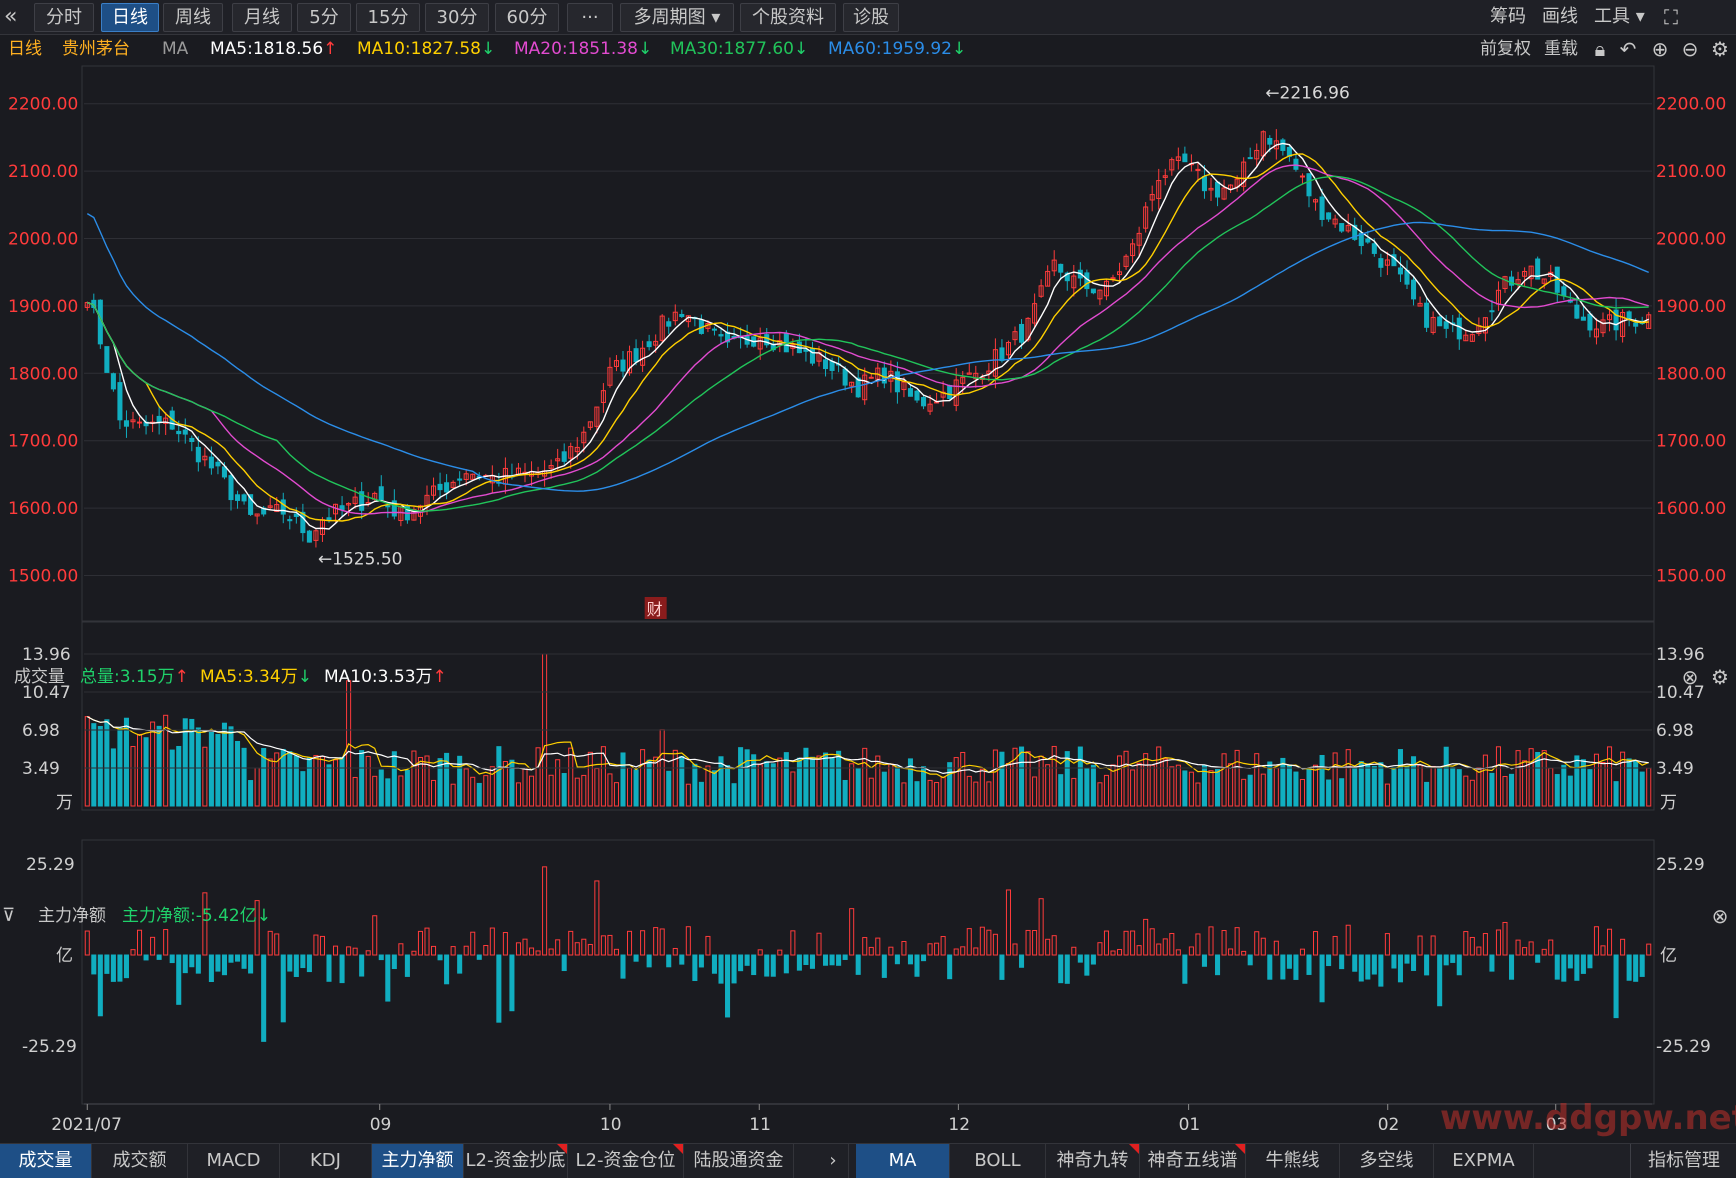 This screenshot has width=1736, height=1178. Describe the element at coordinates (388, 17) in the screenshot. I see `tab-15min: 15分` at that location.